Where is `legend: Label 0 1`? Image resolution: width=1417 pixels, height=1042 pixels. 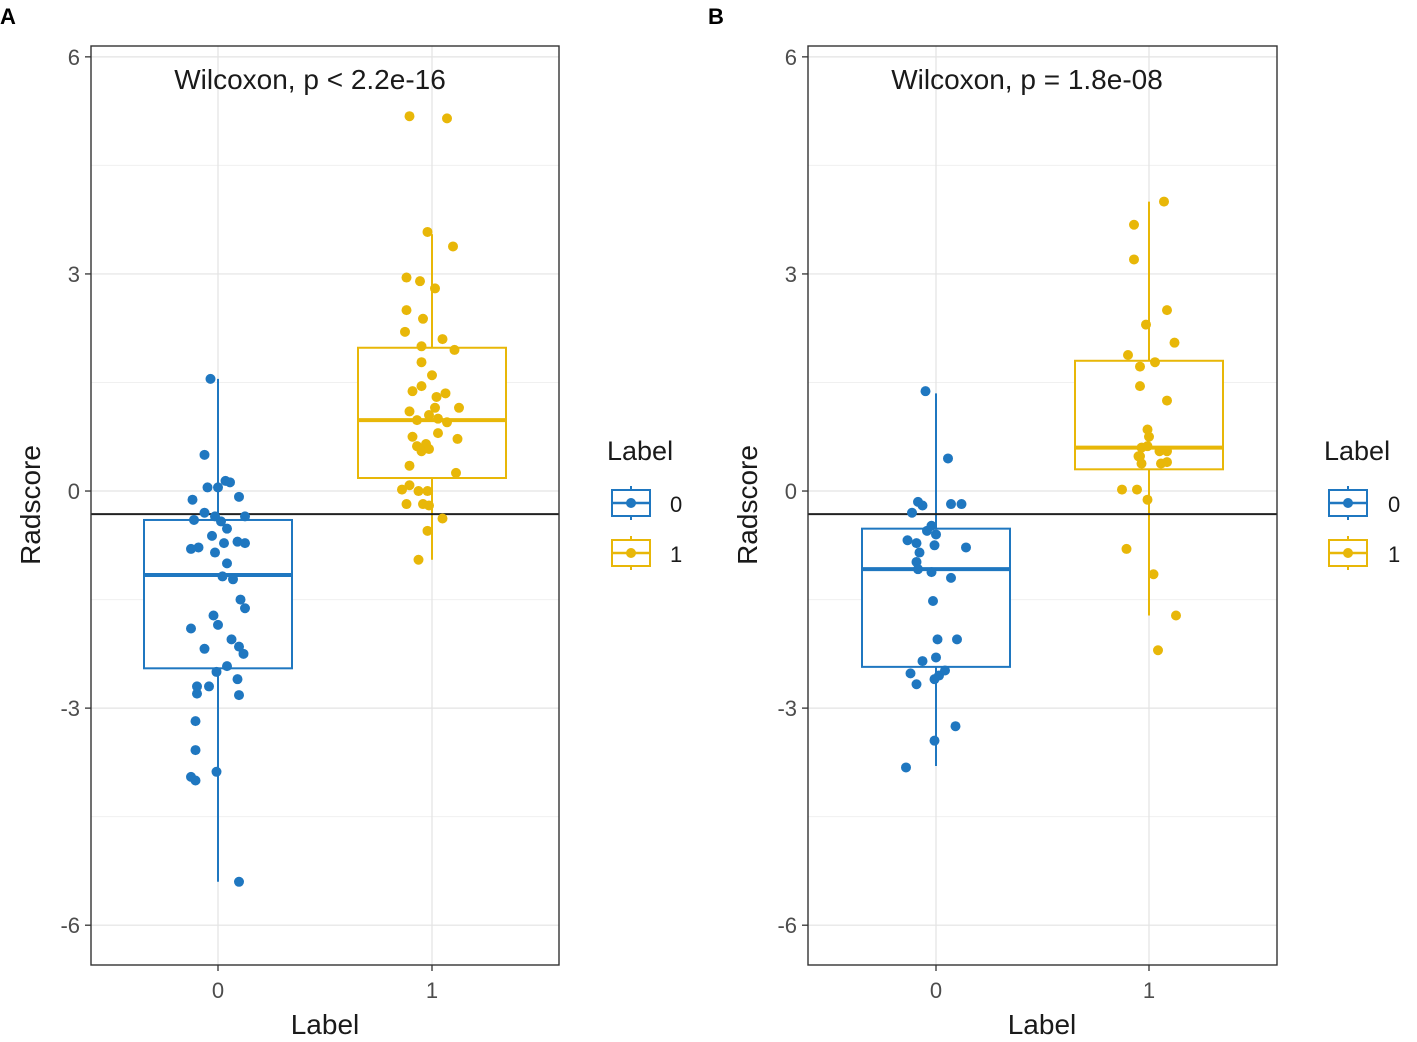
legend: Label 0 1 is located at coordinates (1362, 503).